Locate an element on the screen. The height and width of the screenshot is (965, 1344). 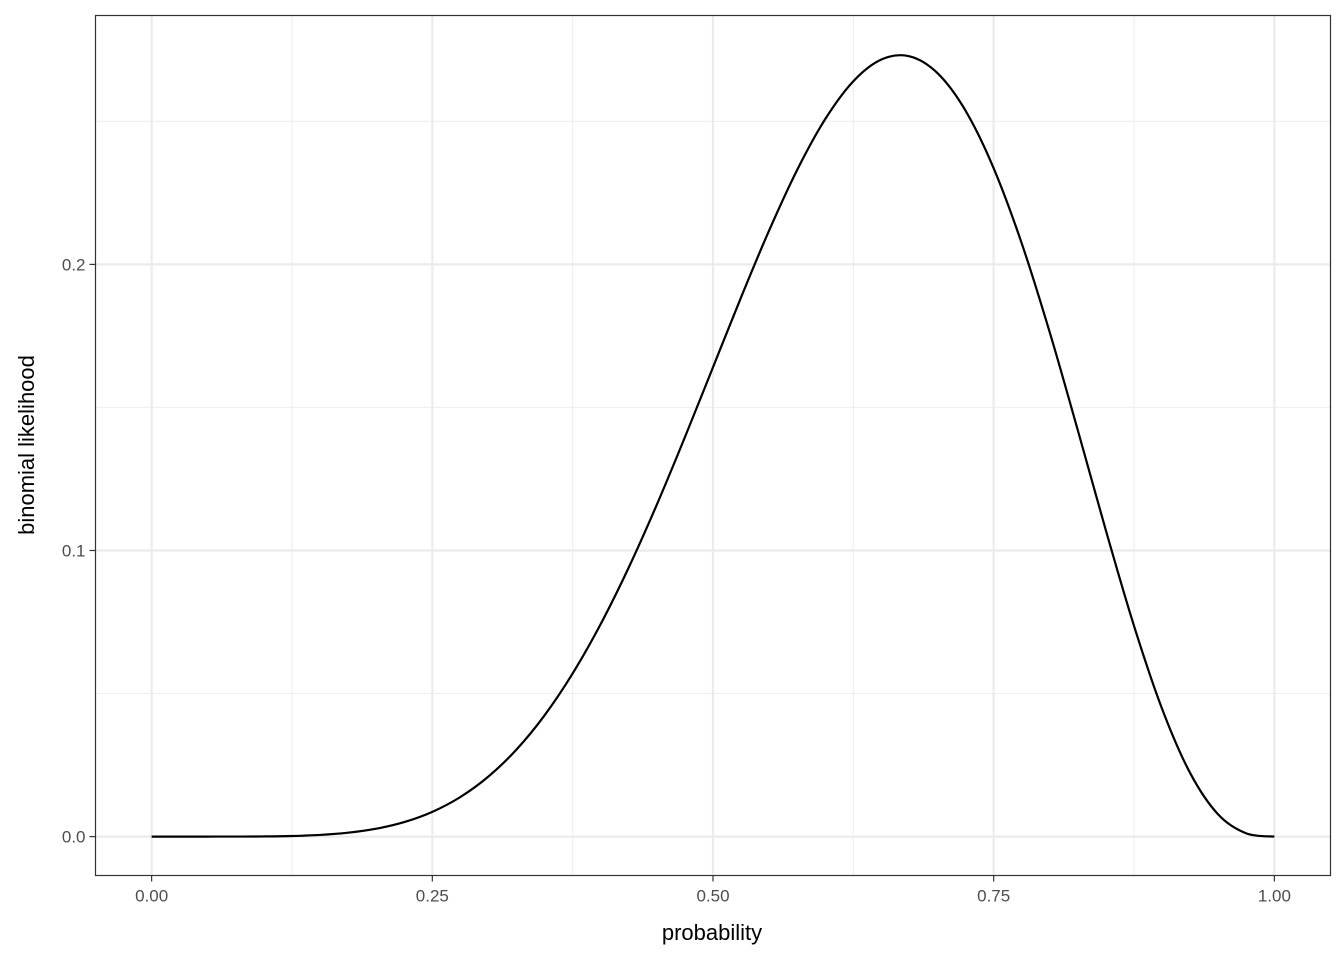
x-tick-label: 0.75 is located at coordinates (993, 896).